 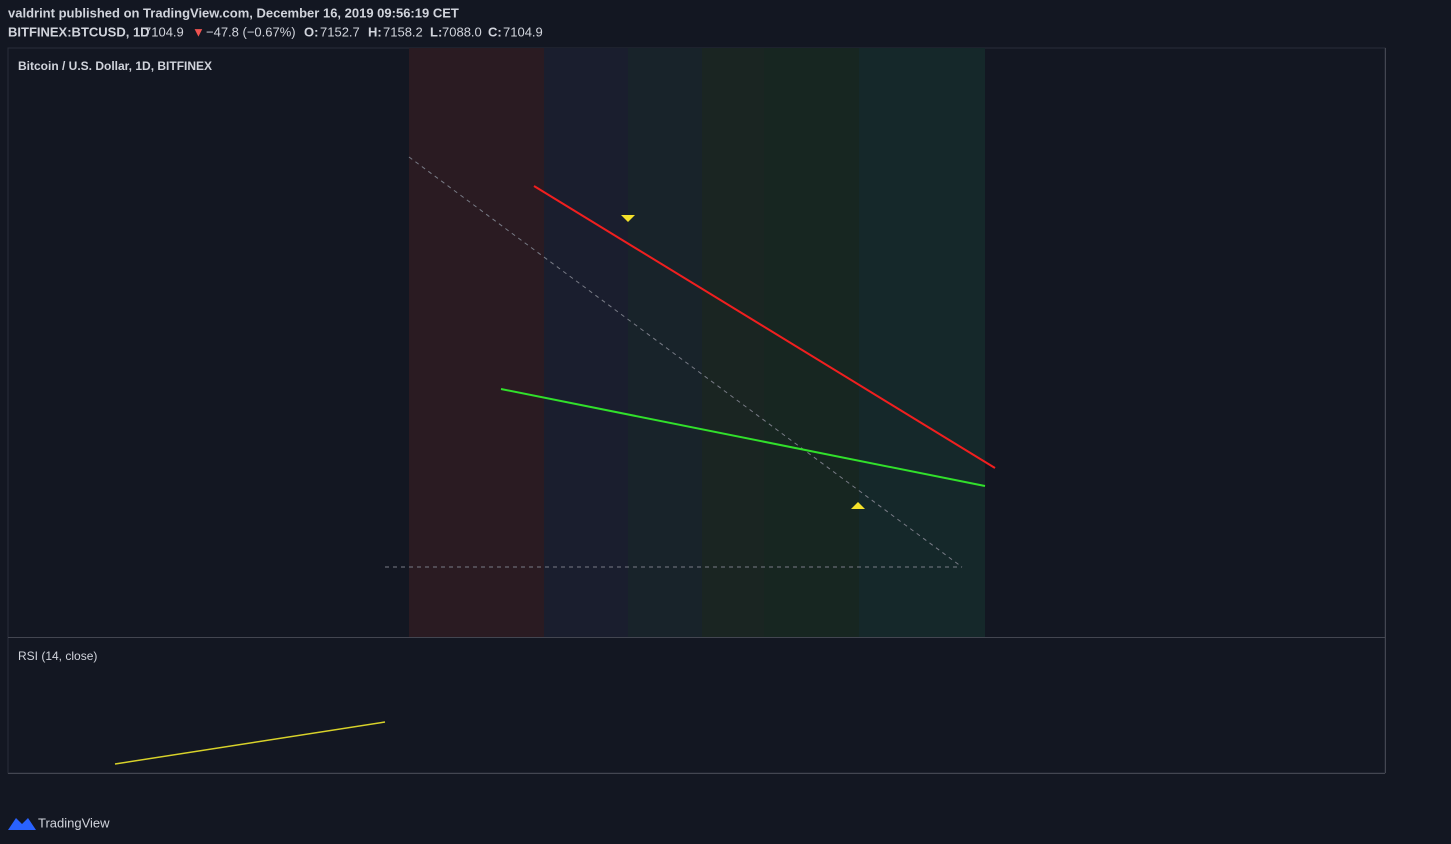 What do you see at coordinates (495, 31) in the screenshot?
I see `close-label: C:` at bounding box center [495, 31].